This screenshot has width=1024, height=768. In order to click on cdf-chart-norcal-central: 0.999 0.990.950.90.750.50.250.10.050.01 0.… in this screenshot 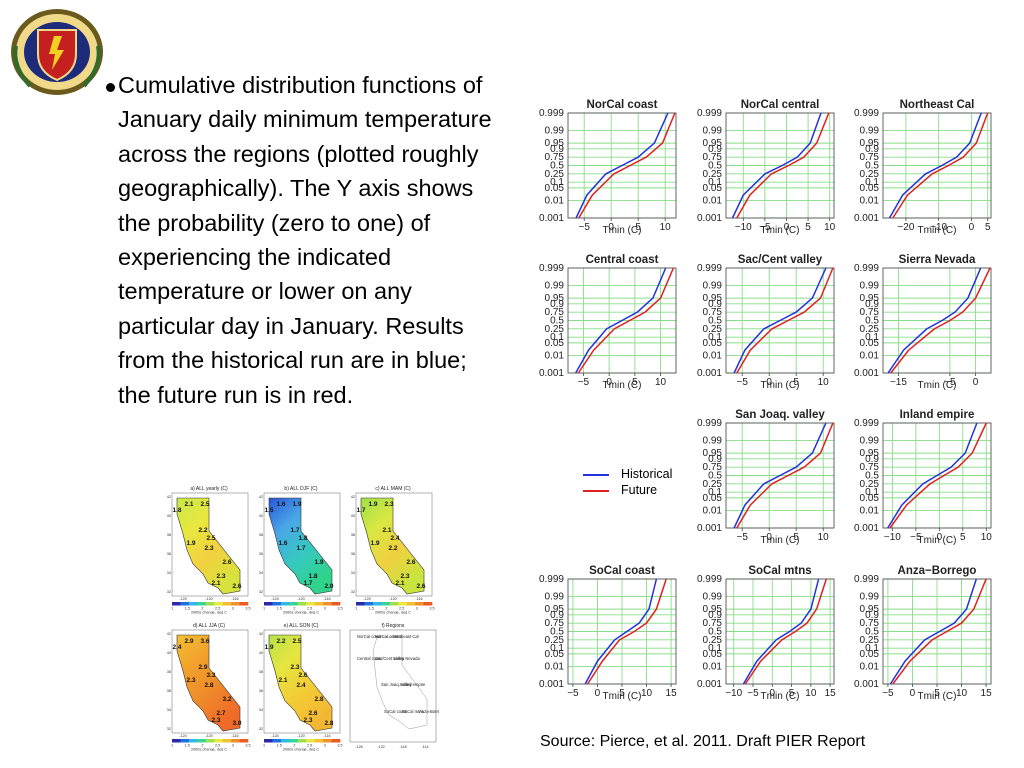, I will do `click(766, 167)`.